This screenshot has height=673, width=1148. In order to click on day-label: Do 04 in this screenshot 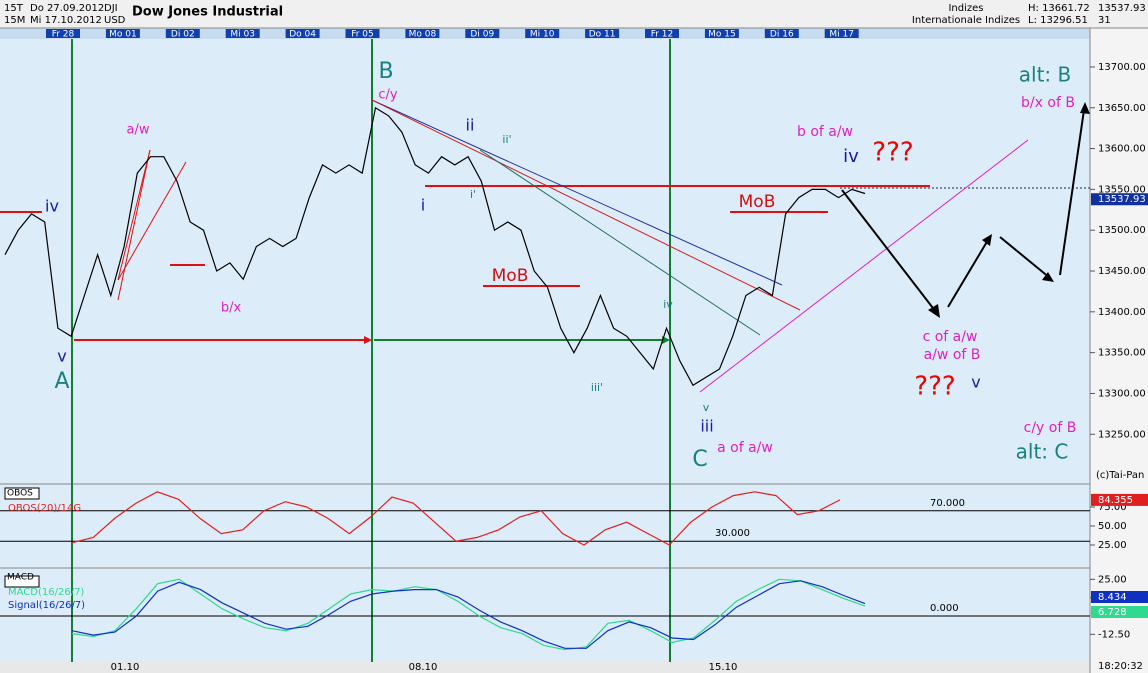, I will do `click(302, 35)`.